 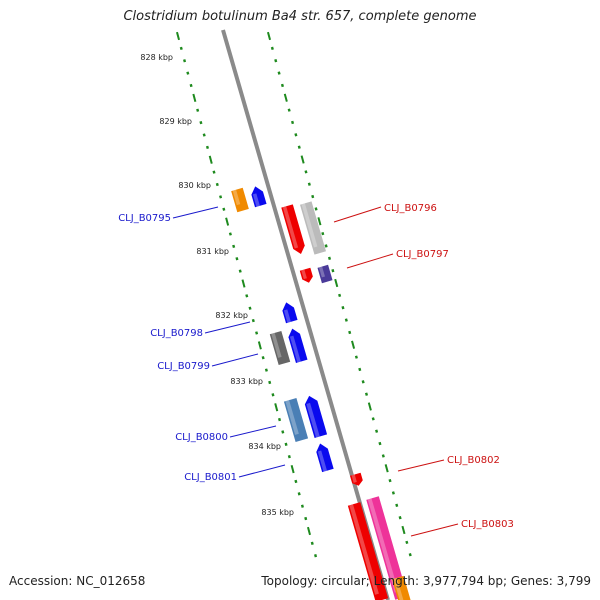 I want to click on feature-blue-arrow-832-shape, so click(x=290, y=313).